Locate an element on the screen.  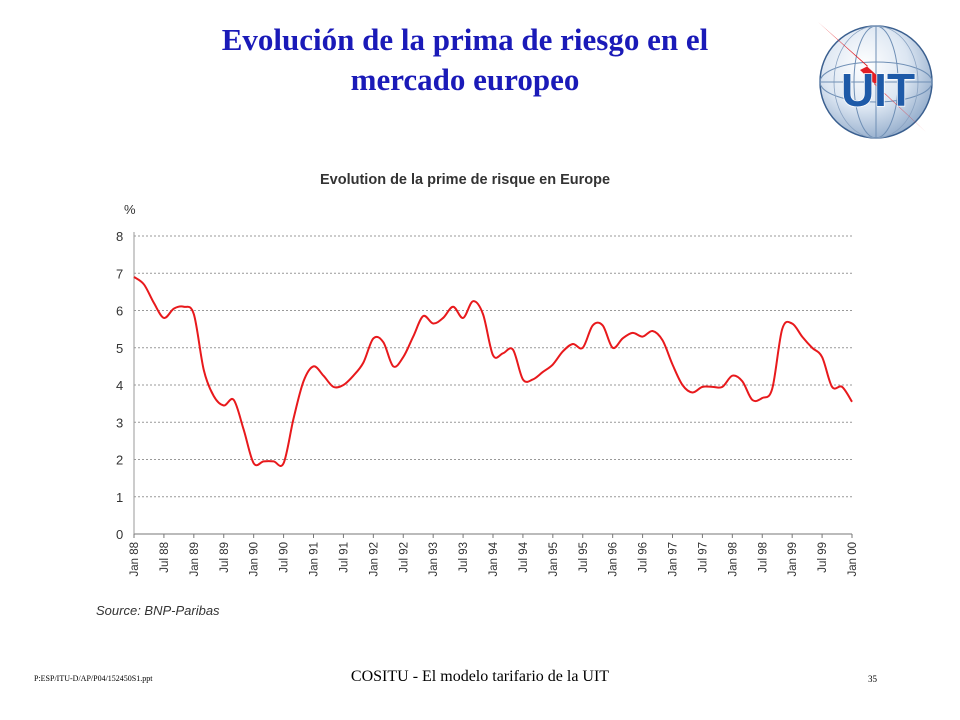
y-tick-5: 5 is located at coordinates (119, 348).